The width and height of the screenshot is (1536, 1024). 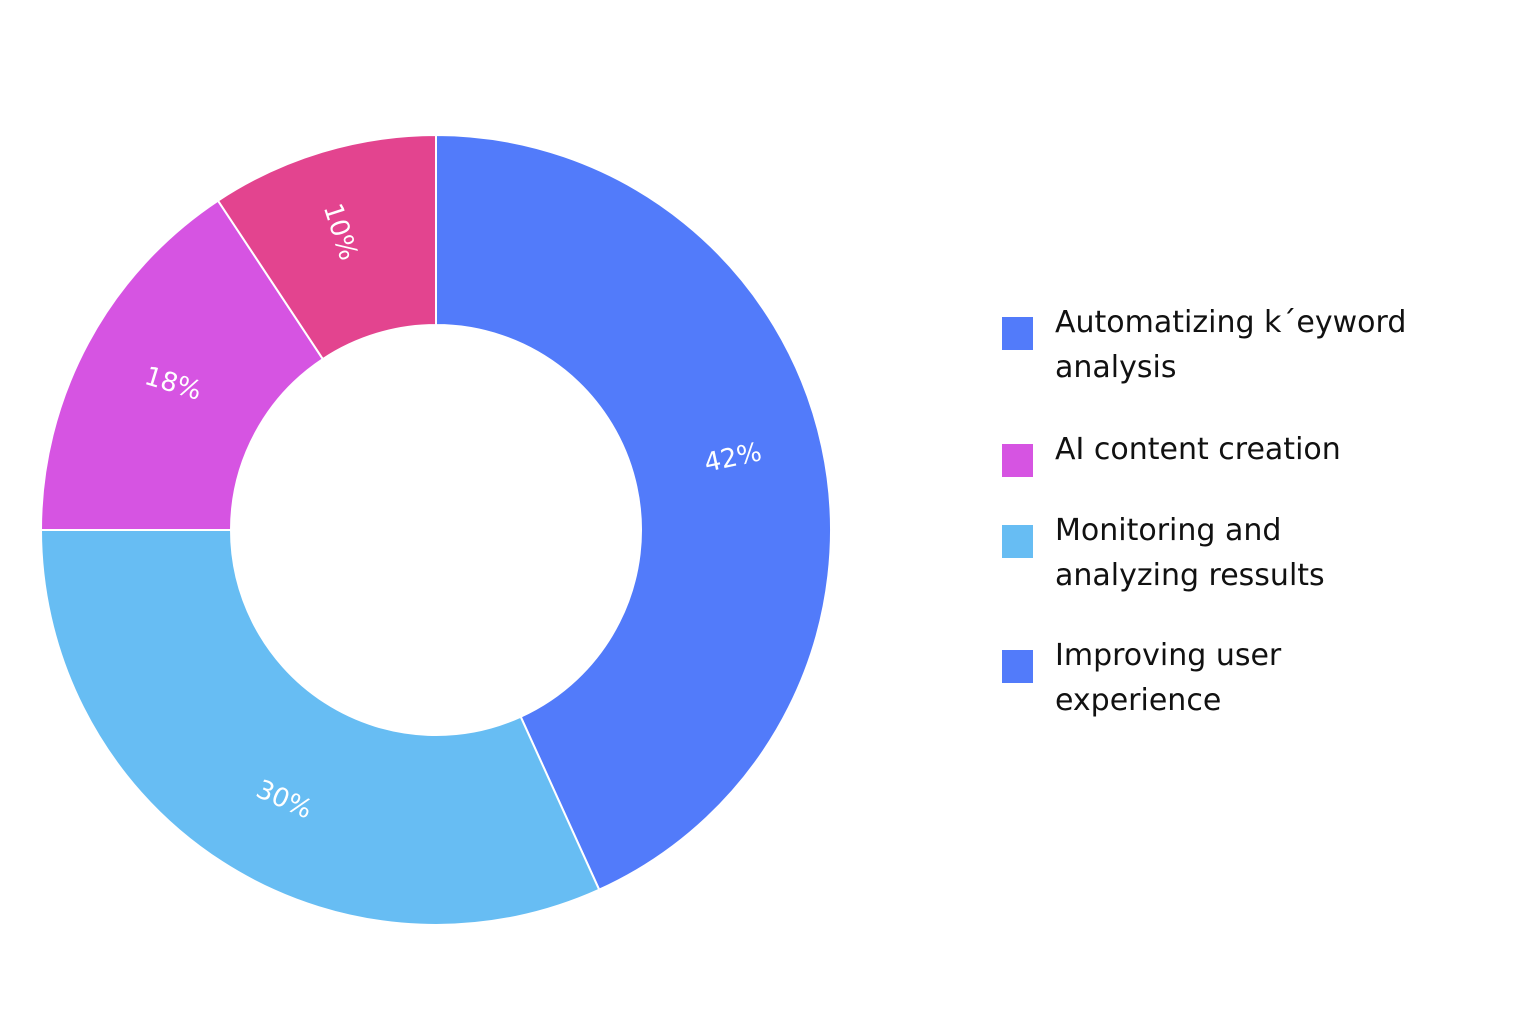 I want to click on legend-swatch-blue, so click(x=1017, y=333).